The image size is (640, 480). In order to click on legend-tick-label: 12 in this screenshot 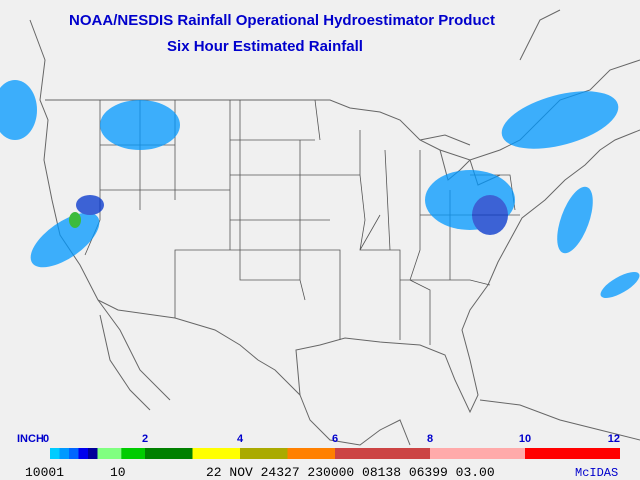, I will do `click(614, 439)`.